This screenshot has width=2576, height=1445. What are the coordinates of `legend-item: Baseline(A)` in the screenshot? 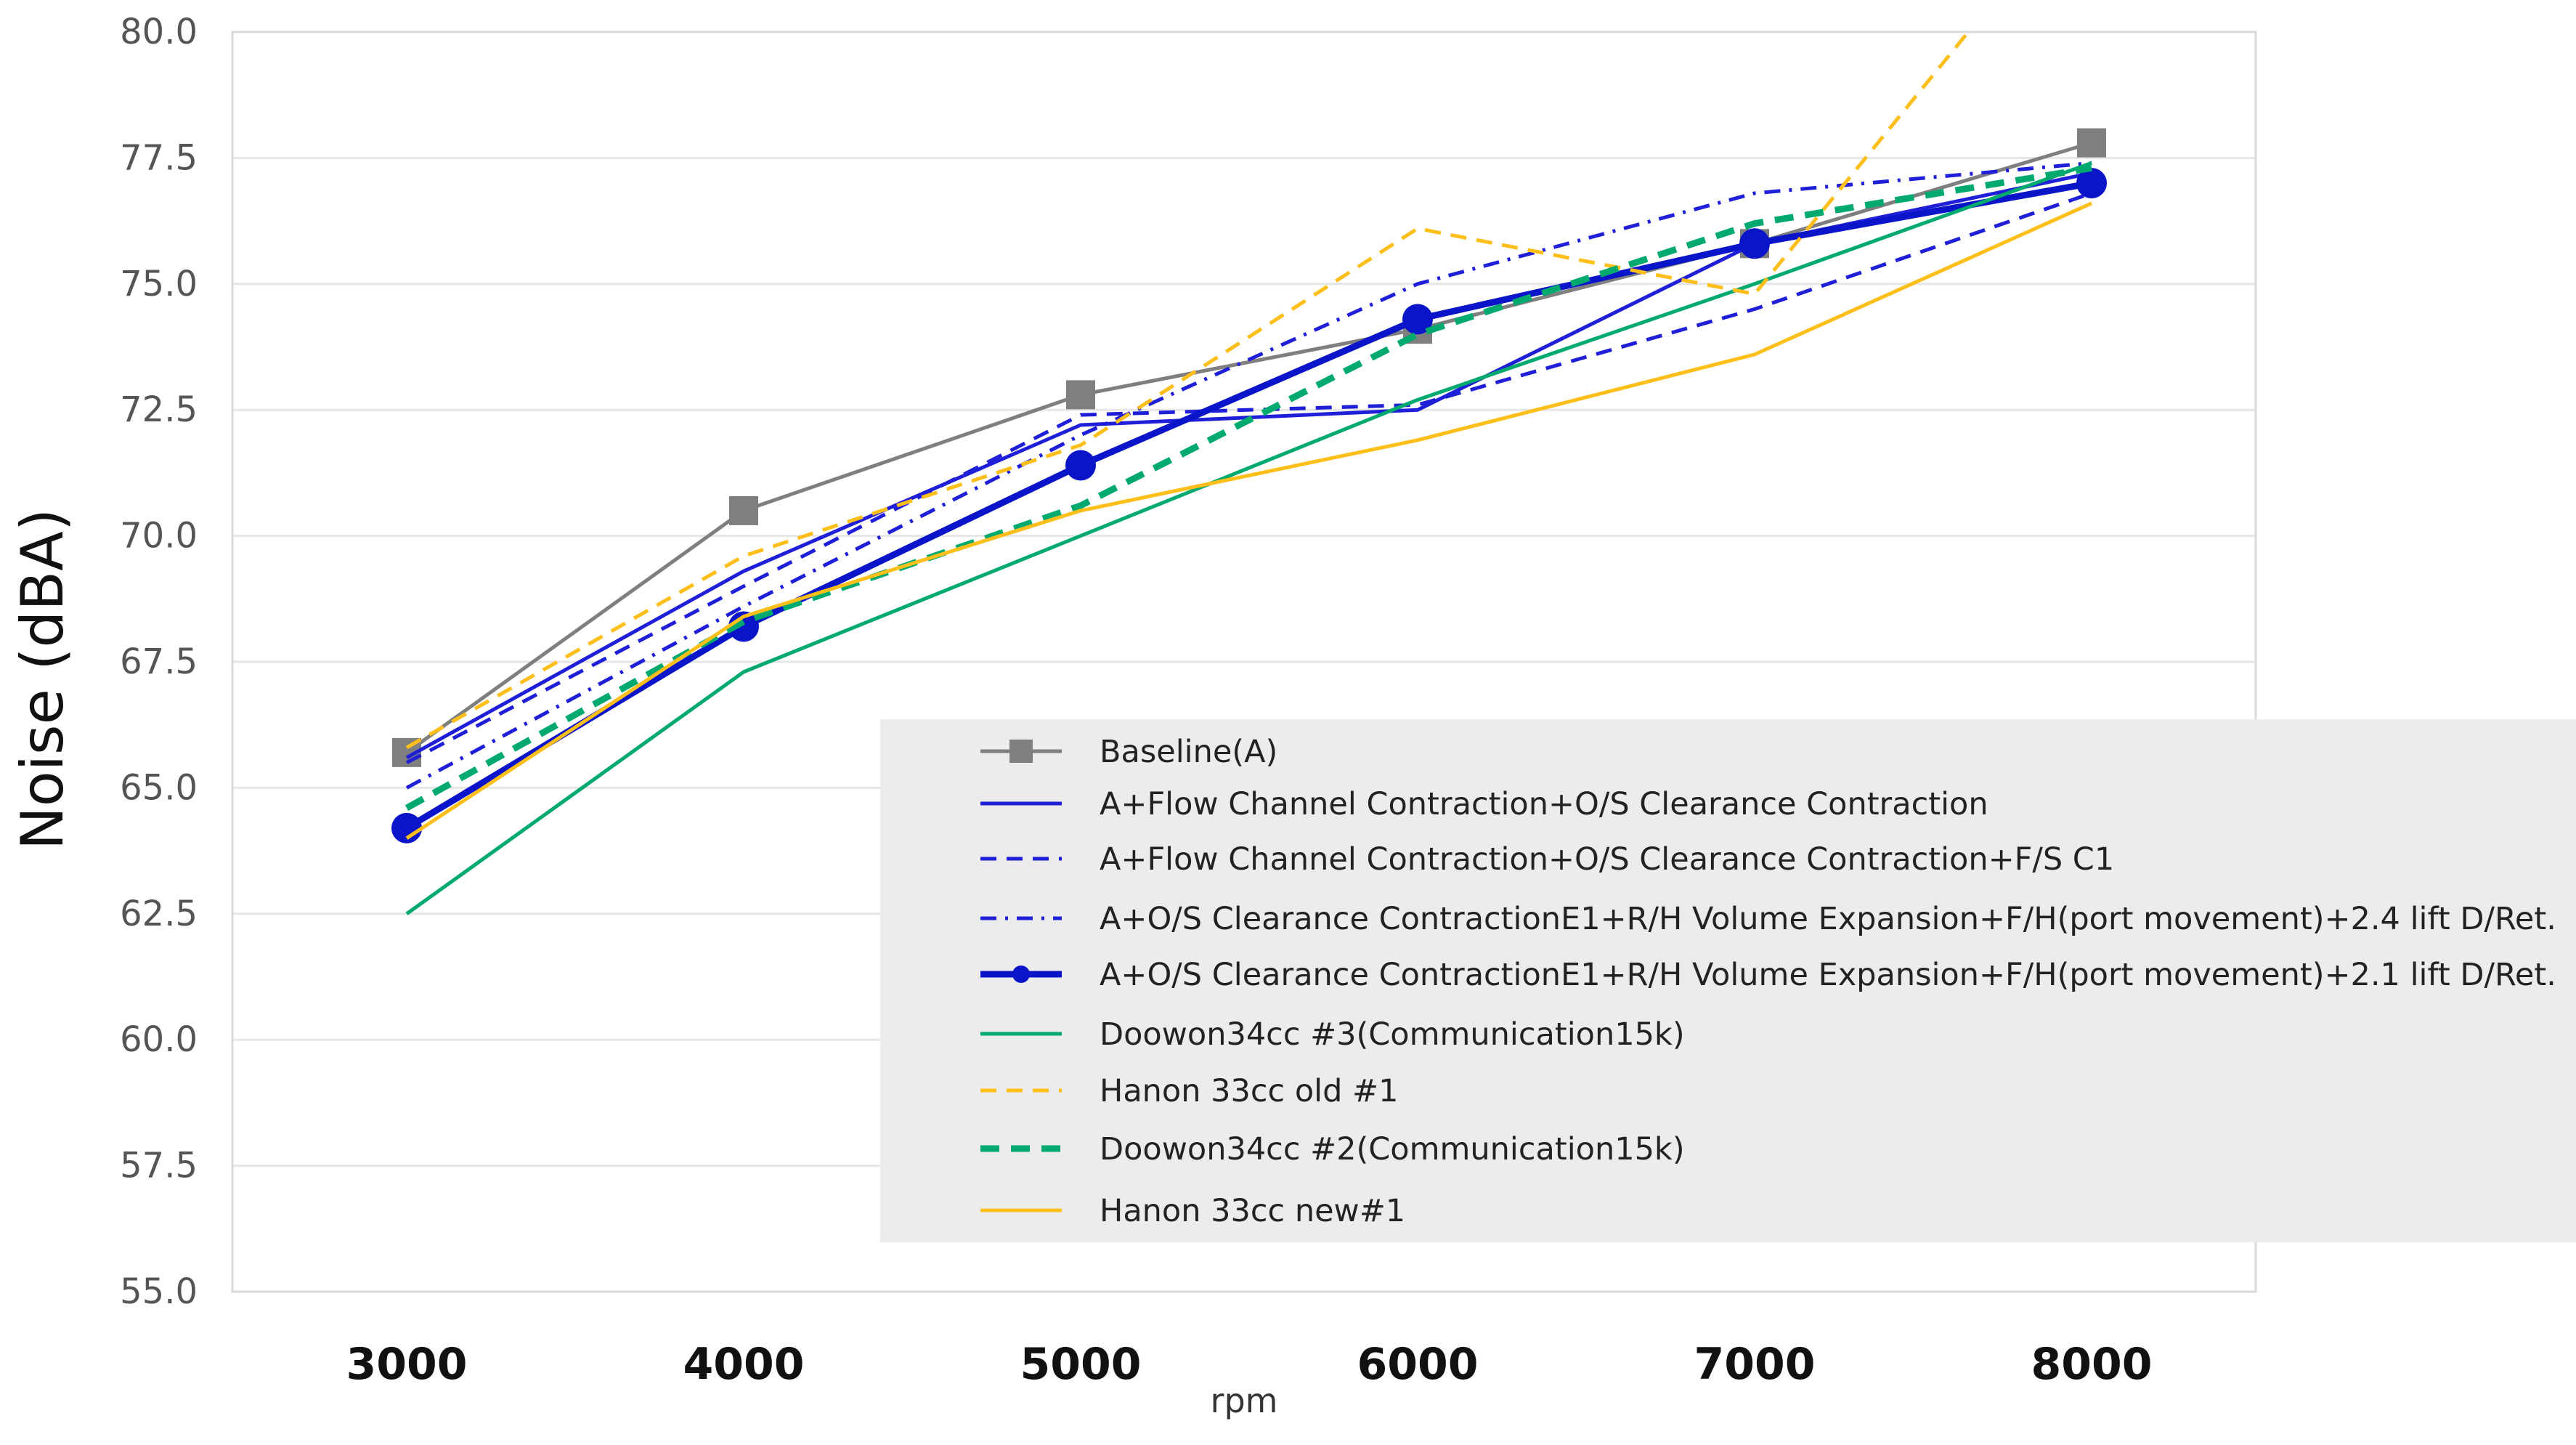 It's located at (1128, 752).